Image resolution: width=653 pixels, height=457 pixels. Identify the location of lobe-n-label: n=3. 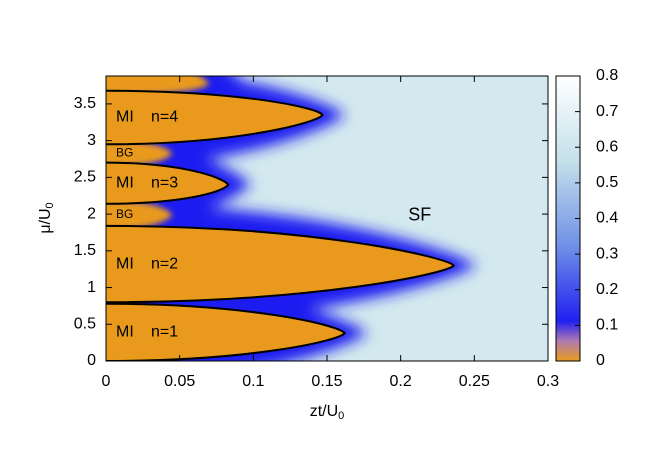
(164, 182).